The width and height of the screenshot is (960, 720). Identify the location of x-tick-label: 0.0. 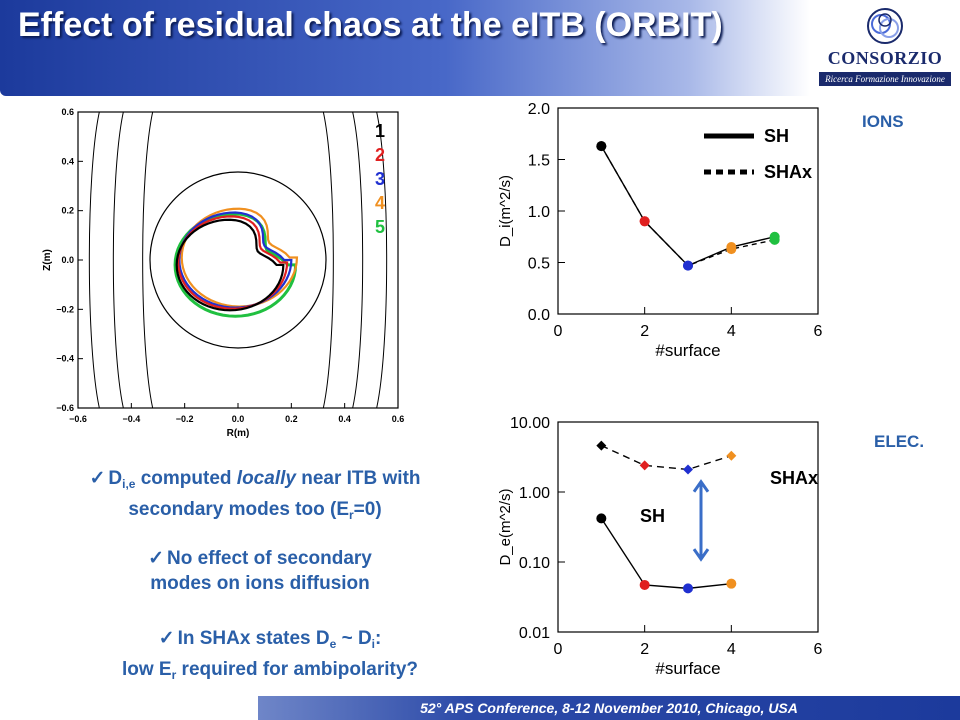
(238, 419).